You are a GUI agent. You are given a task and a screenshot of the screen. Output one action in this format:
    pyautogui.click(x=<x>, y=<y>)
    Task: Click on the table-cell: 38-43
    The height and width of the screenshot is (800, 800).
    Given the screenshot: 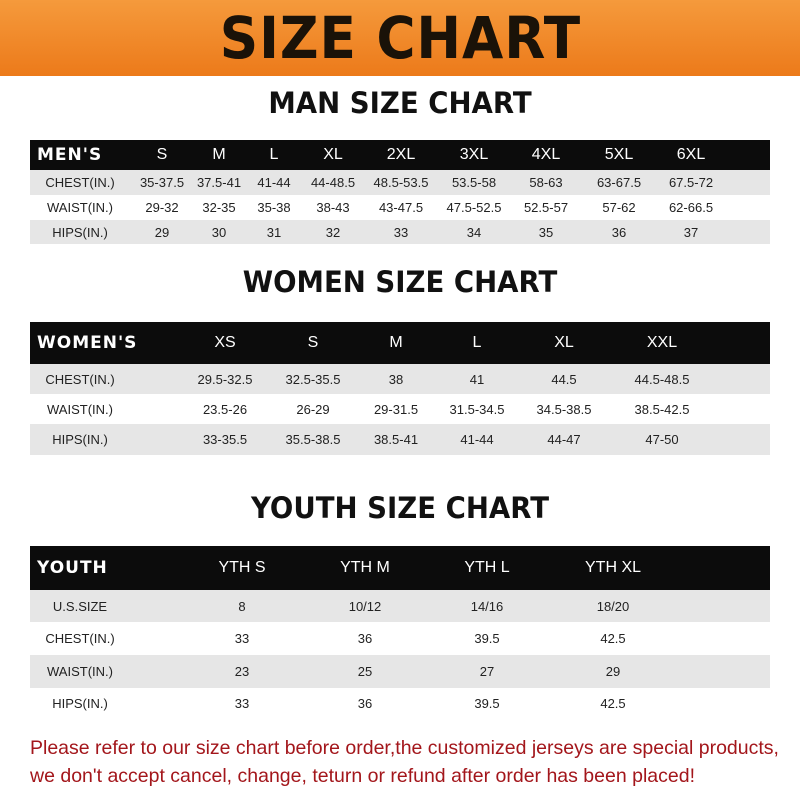 What is the action you would take?
    pyautogui.click(x=333, y=207)
    